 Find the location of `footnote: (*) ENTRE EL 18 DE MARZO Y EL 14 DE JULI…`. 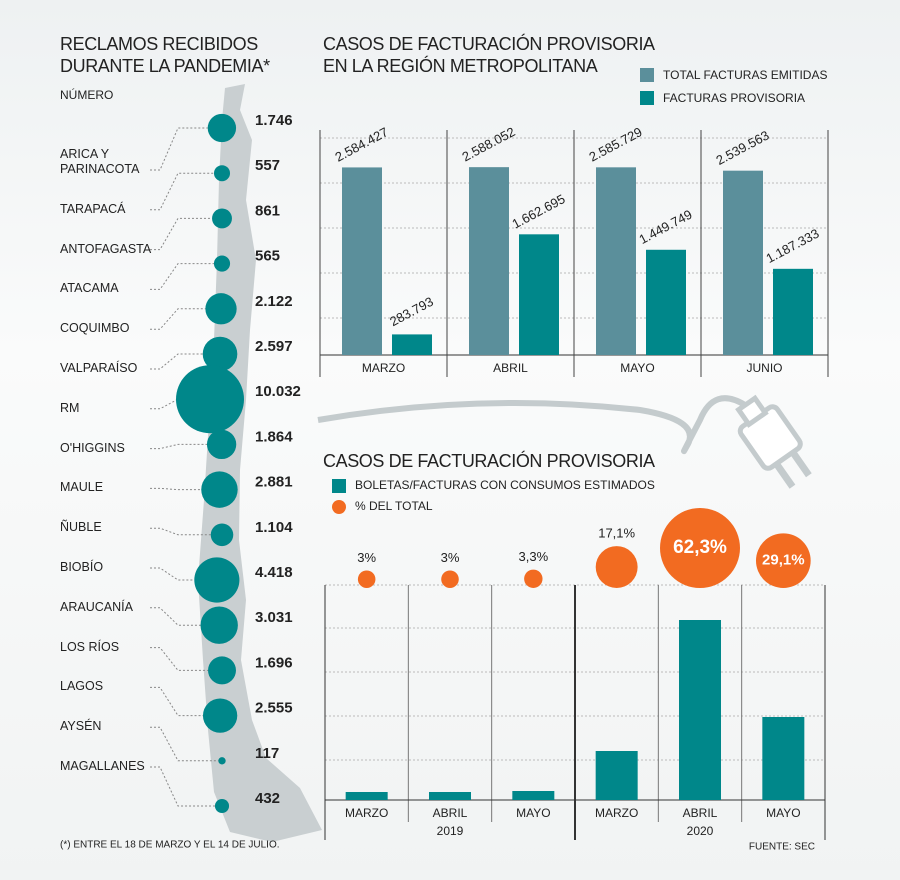

footnote: (*) ENTRE EL 18 DE MARZO Y EL 14 DE JULI… is located at coordinates (170, 845).